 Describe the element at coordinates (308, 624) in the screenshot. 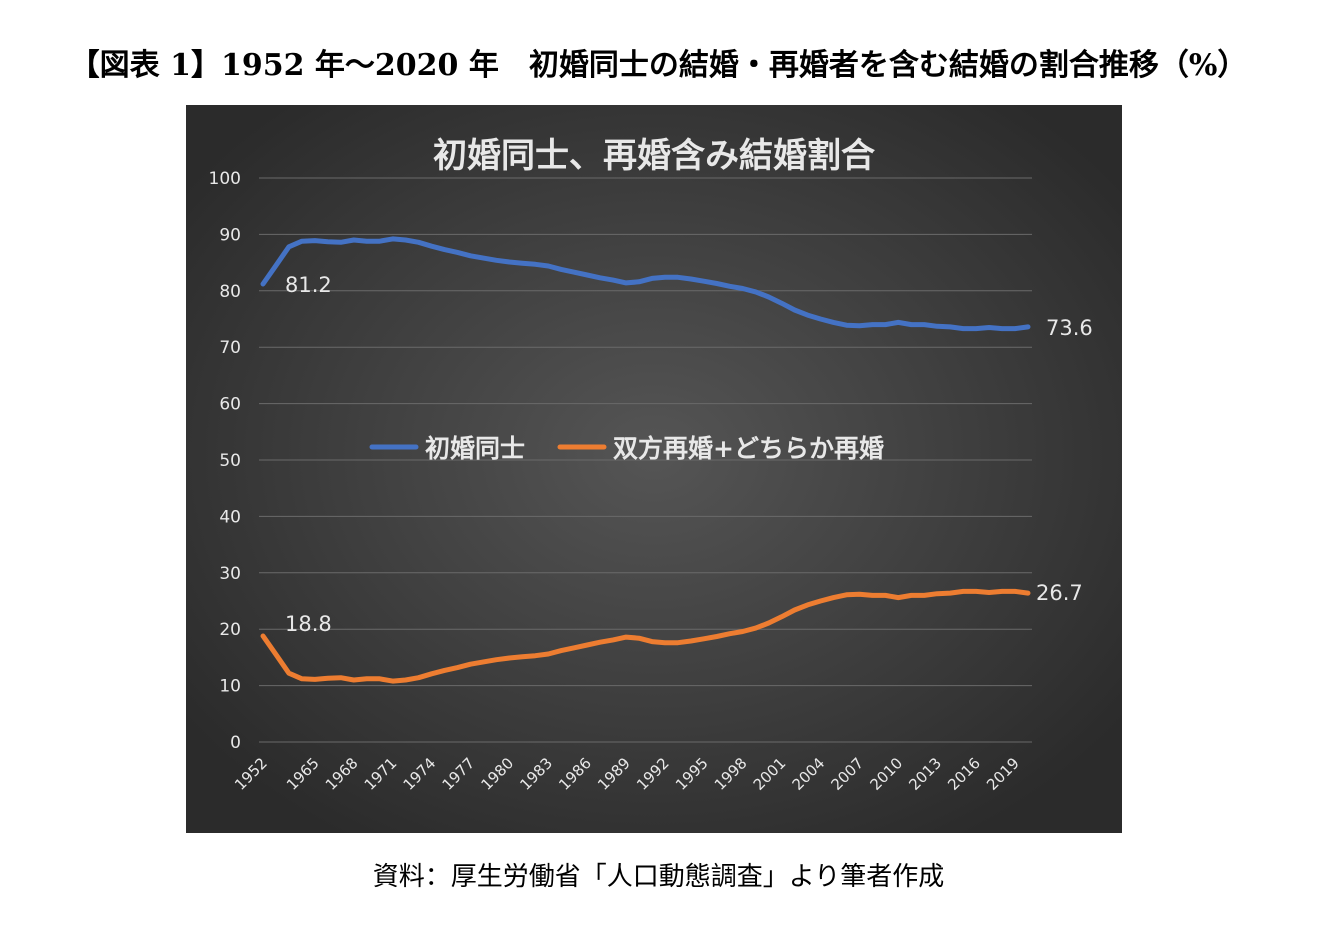

I see `data-label: 18.8` at that location.